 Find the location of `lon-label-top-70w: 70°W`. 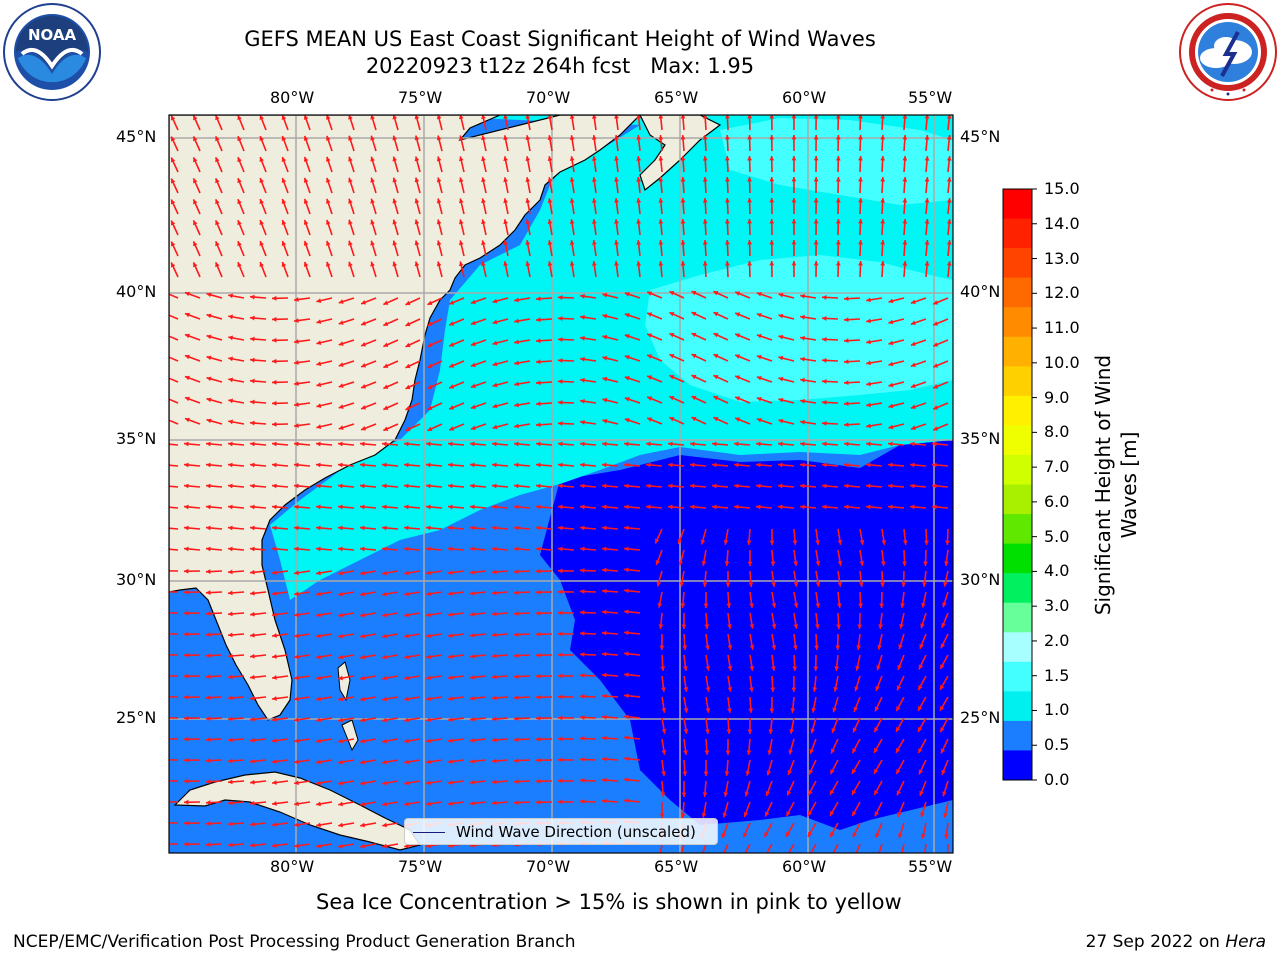

lon-label-top-70w: 70°W is located at coordinates (548, 97).